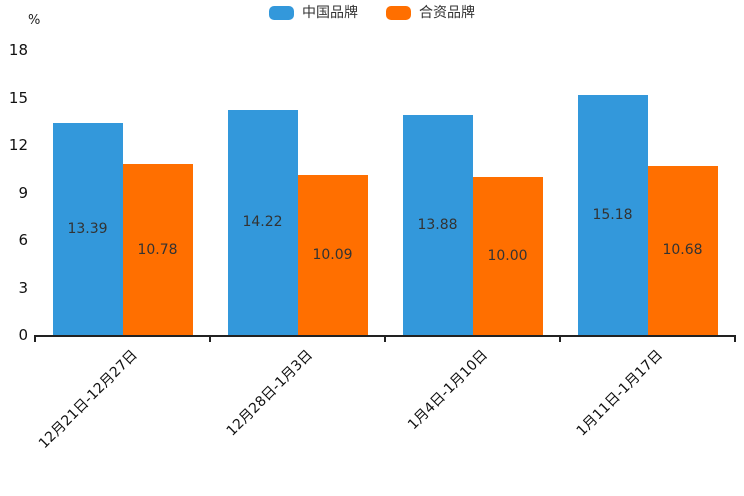  I want to click on x-tick-label: 12月21日-12月27日, so click(88, 399).